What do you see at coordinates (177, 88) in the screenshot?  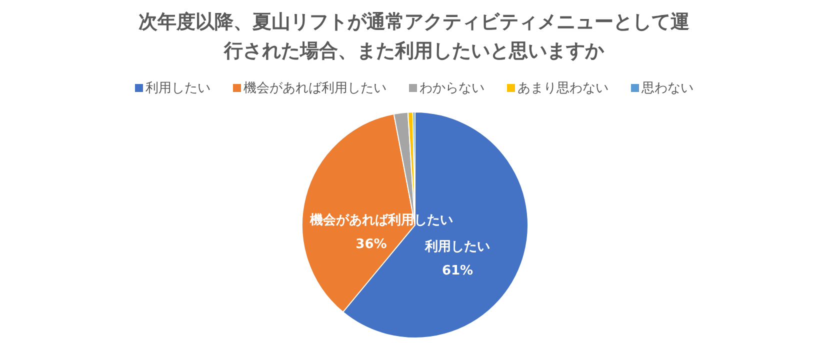 I see `legend-label: 利用したい` at bounding box center [177, 88].